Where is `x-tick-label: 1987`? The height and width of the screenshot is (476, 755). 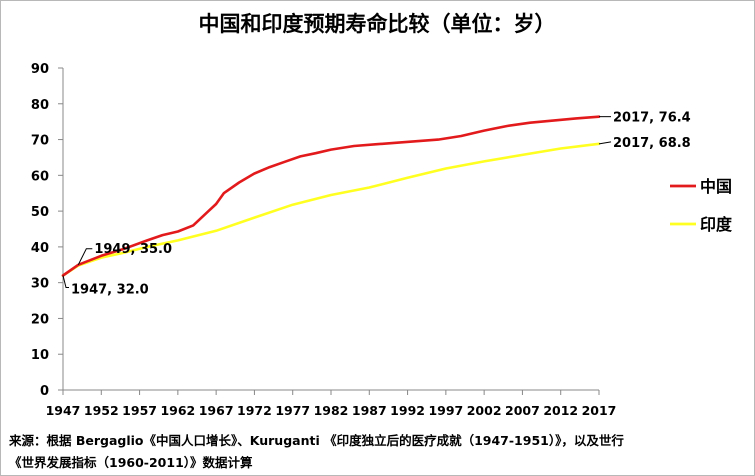
x-tick-label: 1987 is located at coordinates (369, 410).